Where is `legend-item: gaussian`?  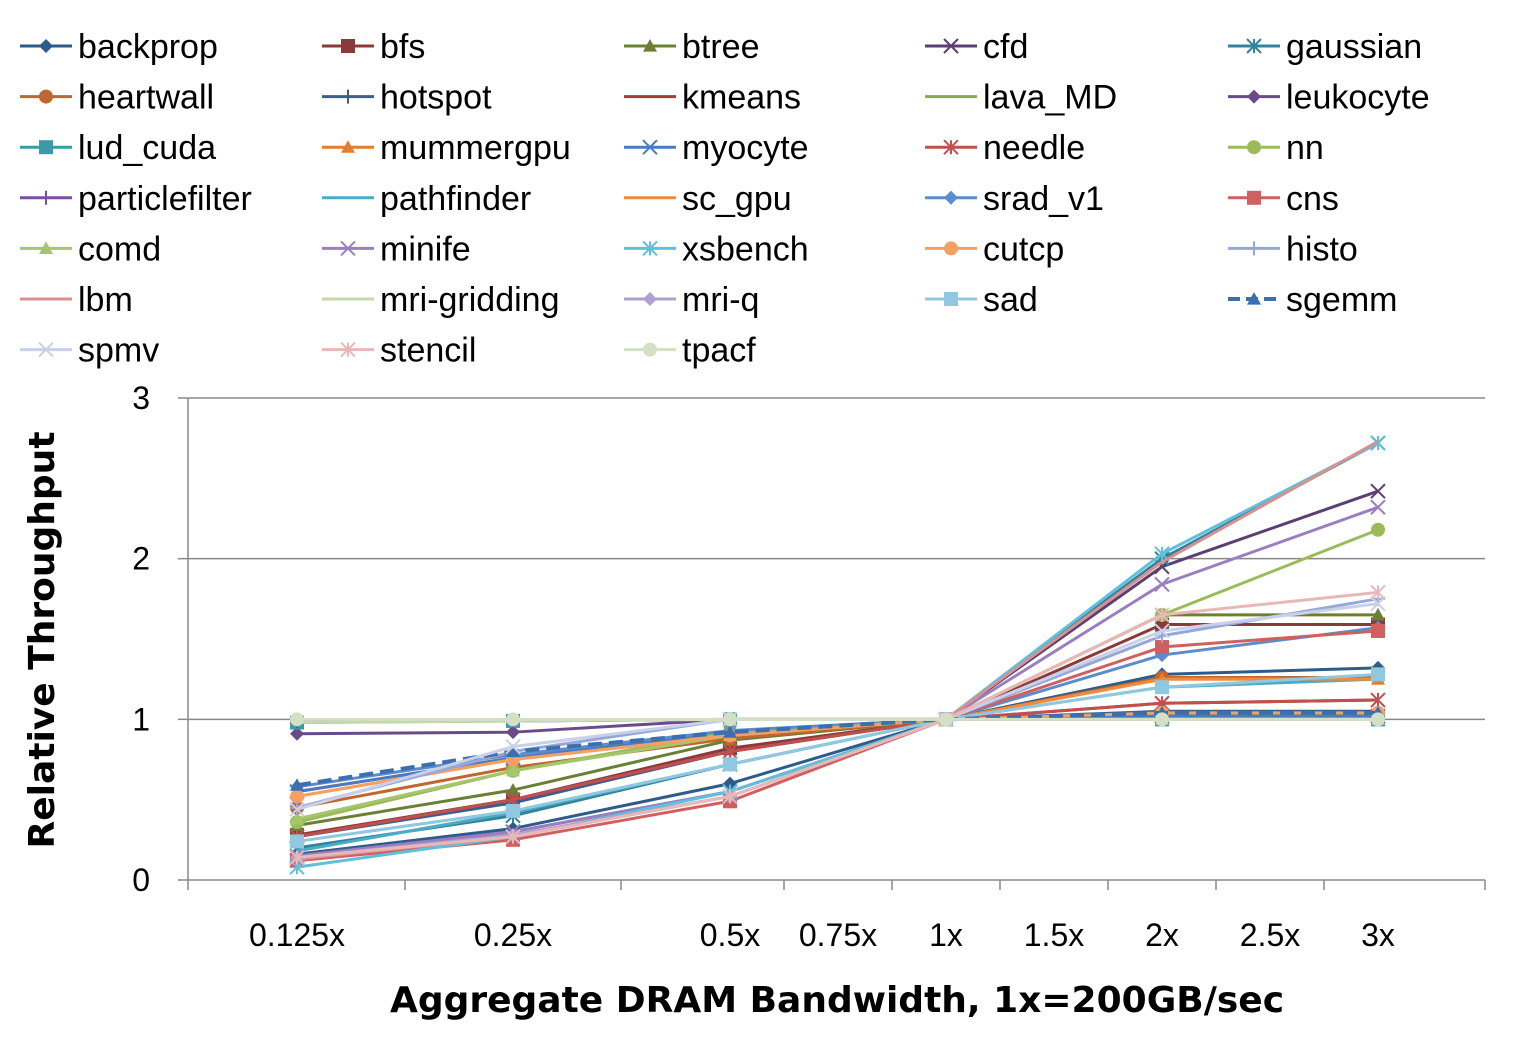 legend-item: gaussian is located at coordinates (1325, 47).